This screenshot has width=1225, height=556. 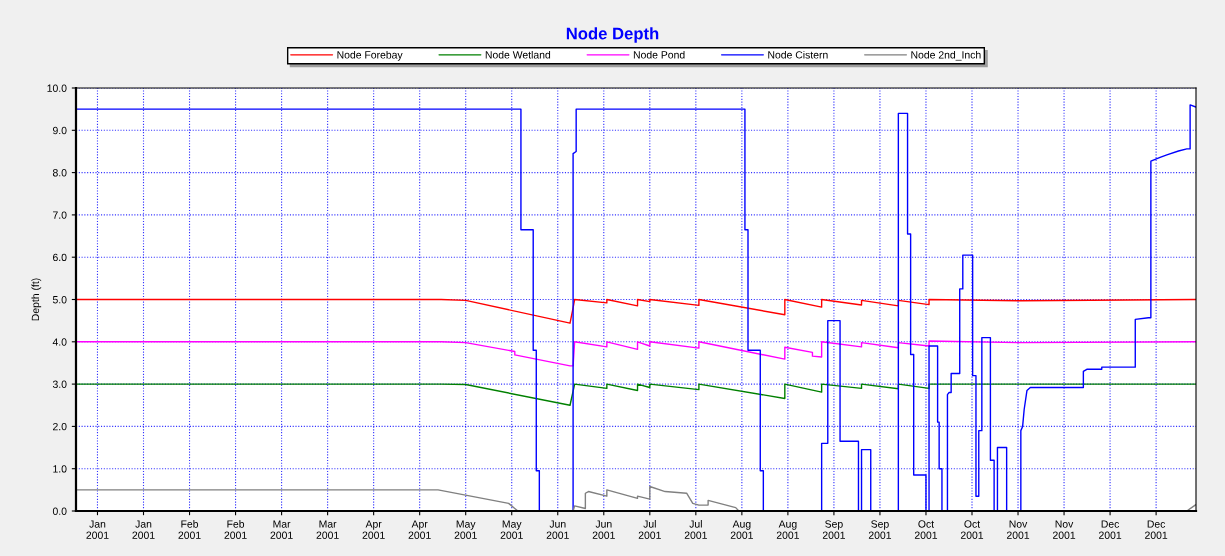 What do you see at coordinates (946, 55) in the screenshot?
I see `legend-label: Node 2nd_Inch` at bounding box center [946, 55].